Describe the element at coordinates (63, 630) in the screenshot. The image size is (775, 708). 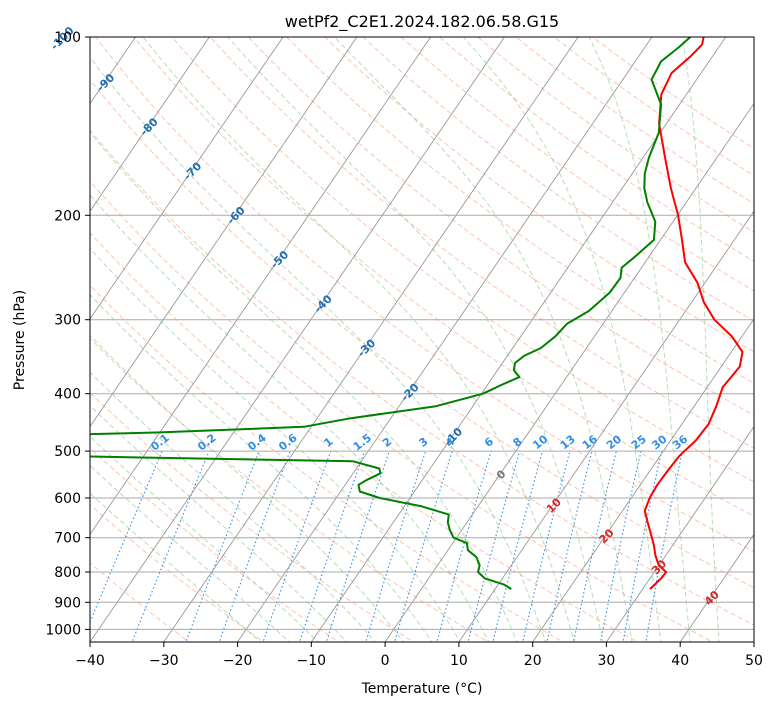
I see `y-tick-label: 1000` at that location.